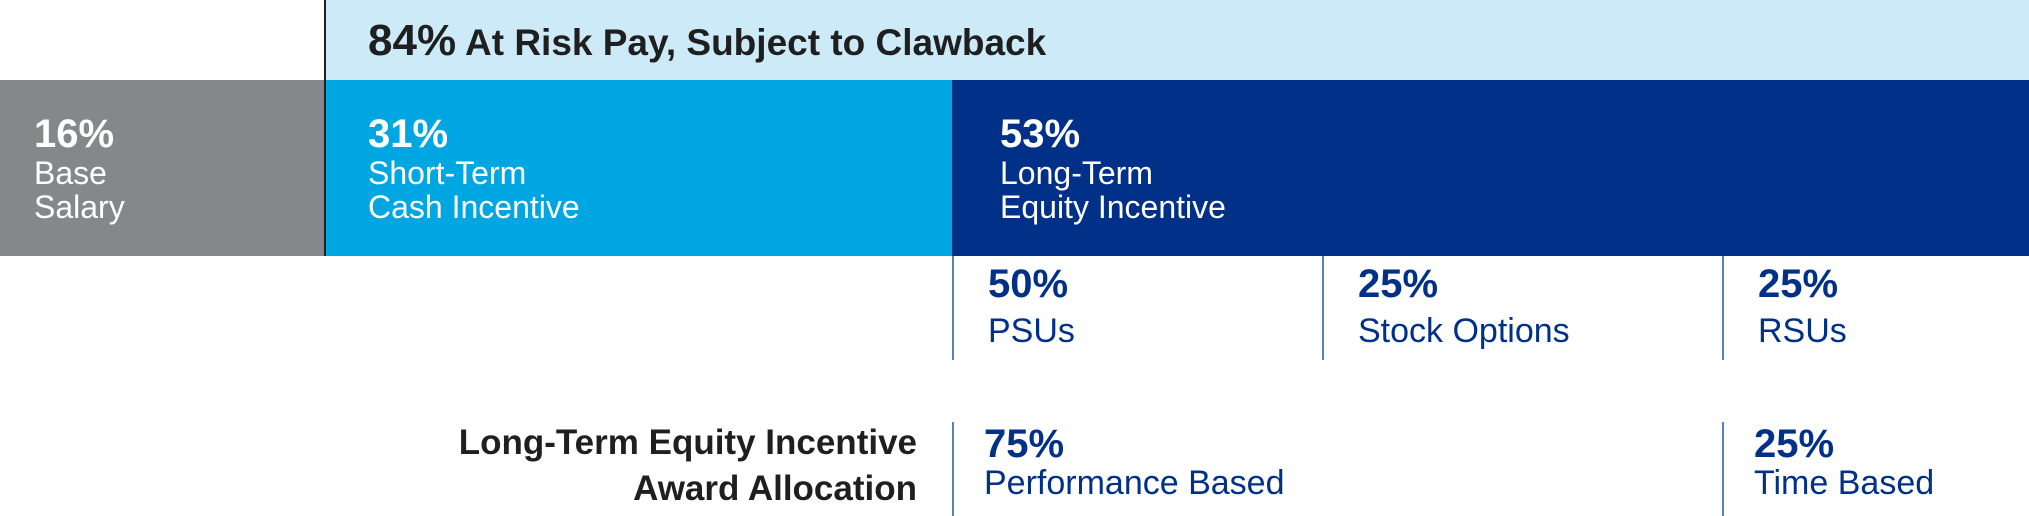 This screenshot has height=516, width=2029. Describe the element at coordinates (1802, 331) in the screenshot. I see `rsus-label: RSUs` at that location.